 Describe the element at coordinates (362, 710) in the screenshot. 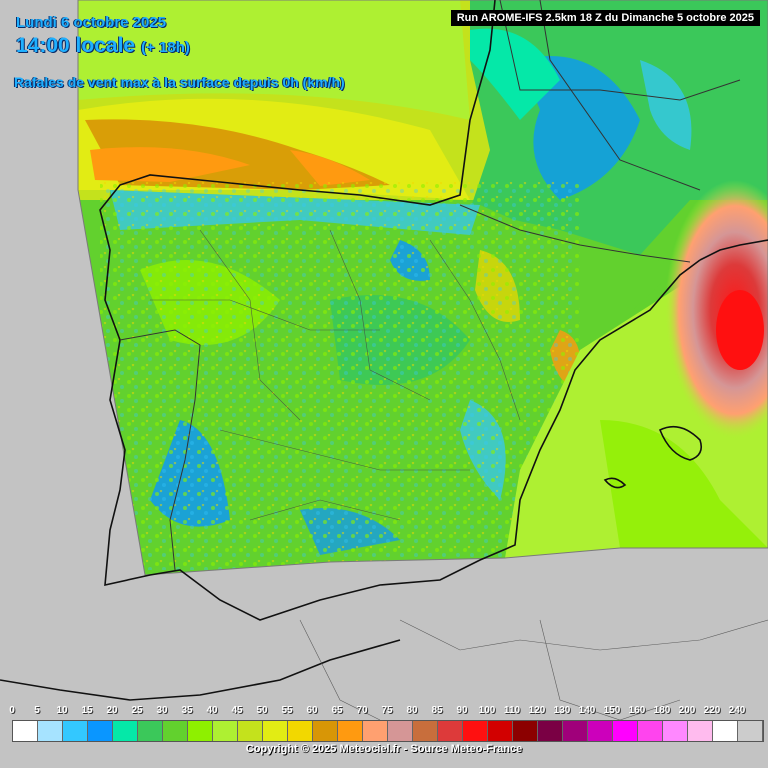

I see `legend-label: 70` at that location.